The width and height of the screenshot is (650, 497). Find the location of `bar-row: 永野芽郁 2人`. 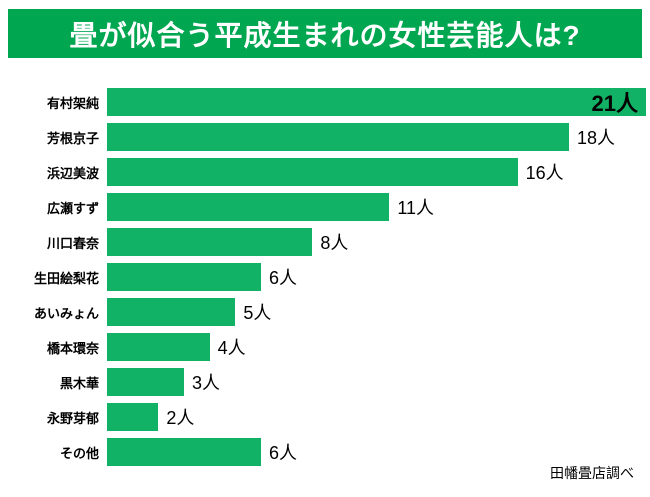

bar-row: 永野芽郁 2人 is located at coordinates (324, 417).